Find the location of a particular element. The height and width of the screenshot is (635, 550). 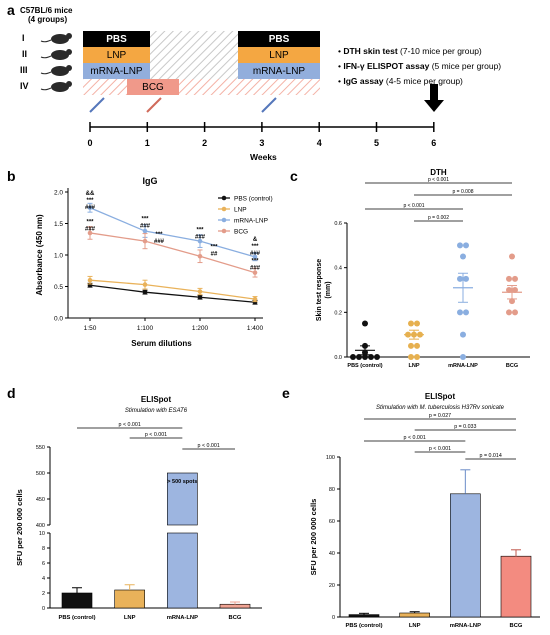

y-tick-label: 6 is located at coordinates (43, 564).